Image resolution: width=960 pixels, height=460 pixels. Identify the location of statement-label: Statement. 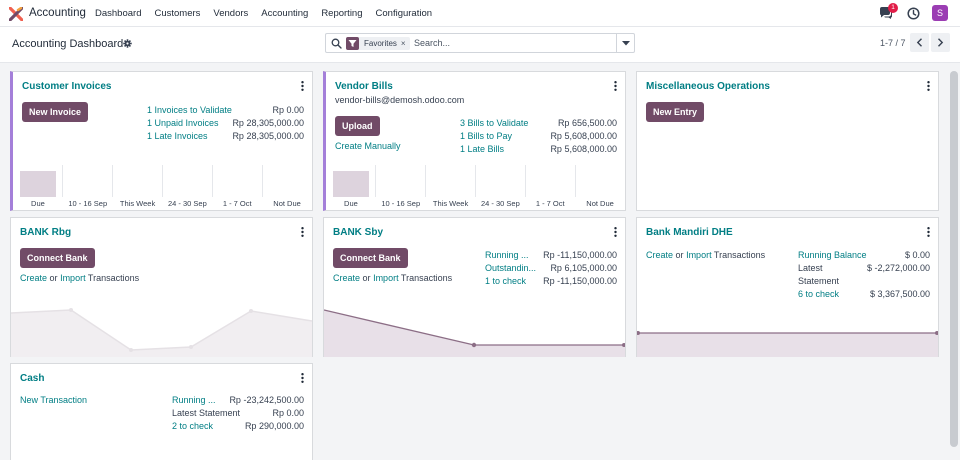
(819, 281).